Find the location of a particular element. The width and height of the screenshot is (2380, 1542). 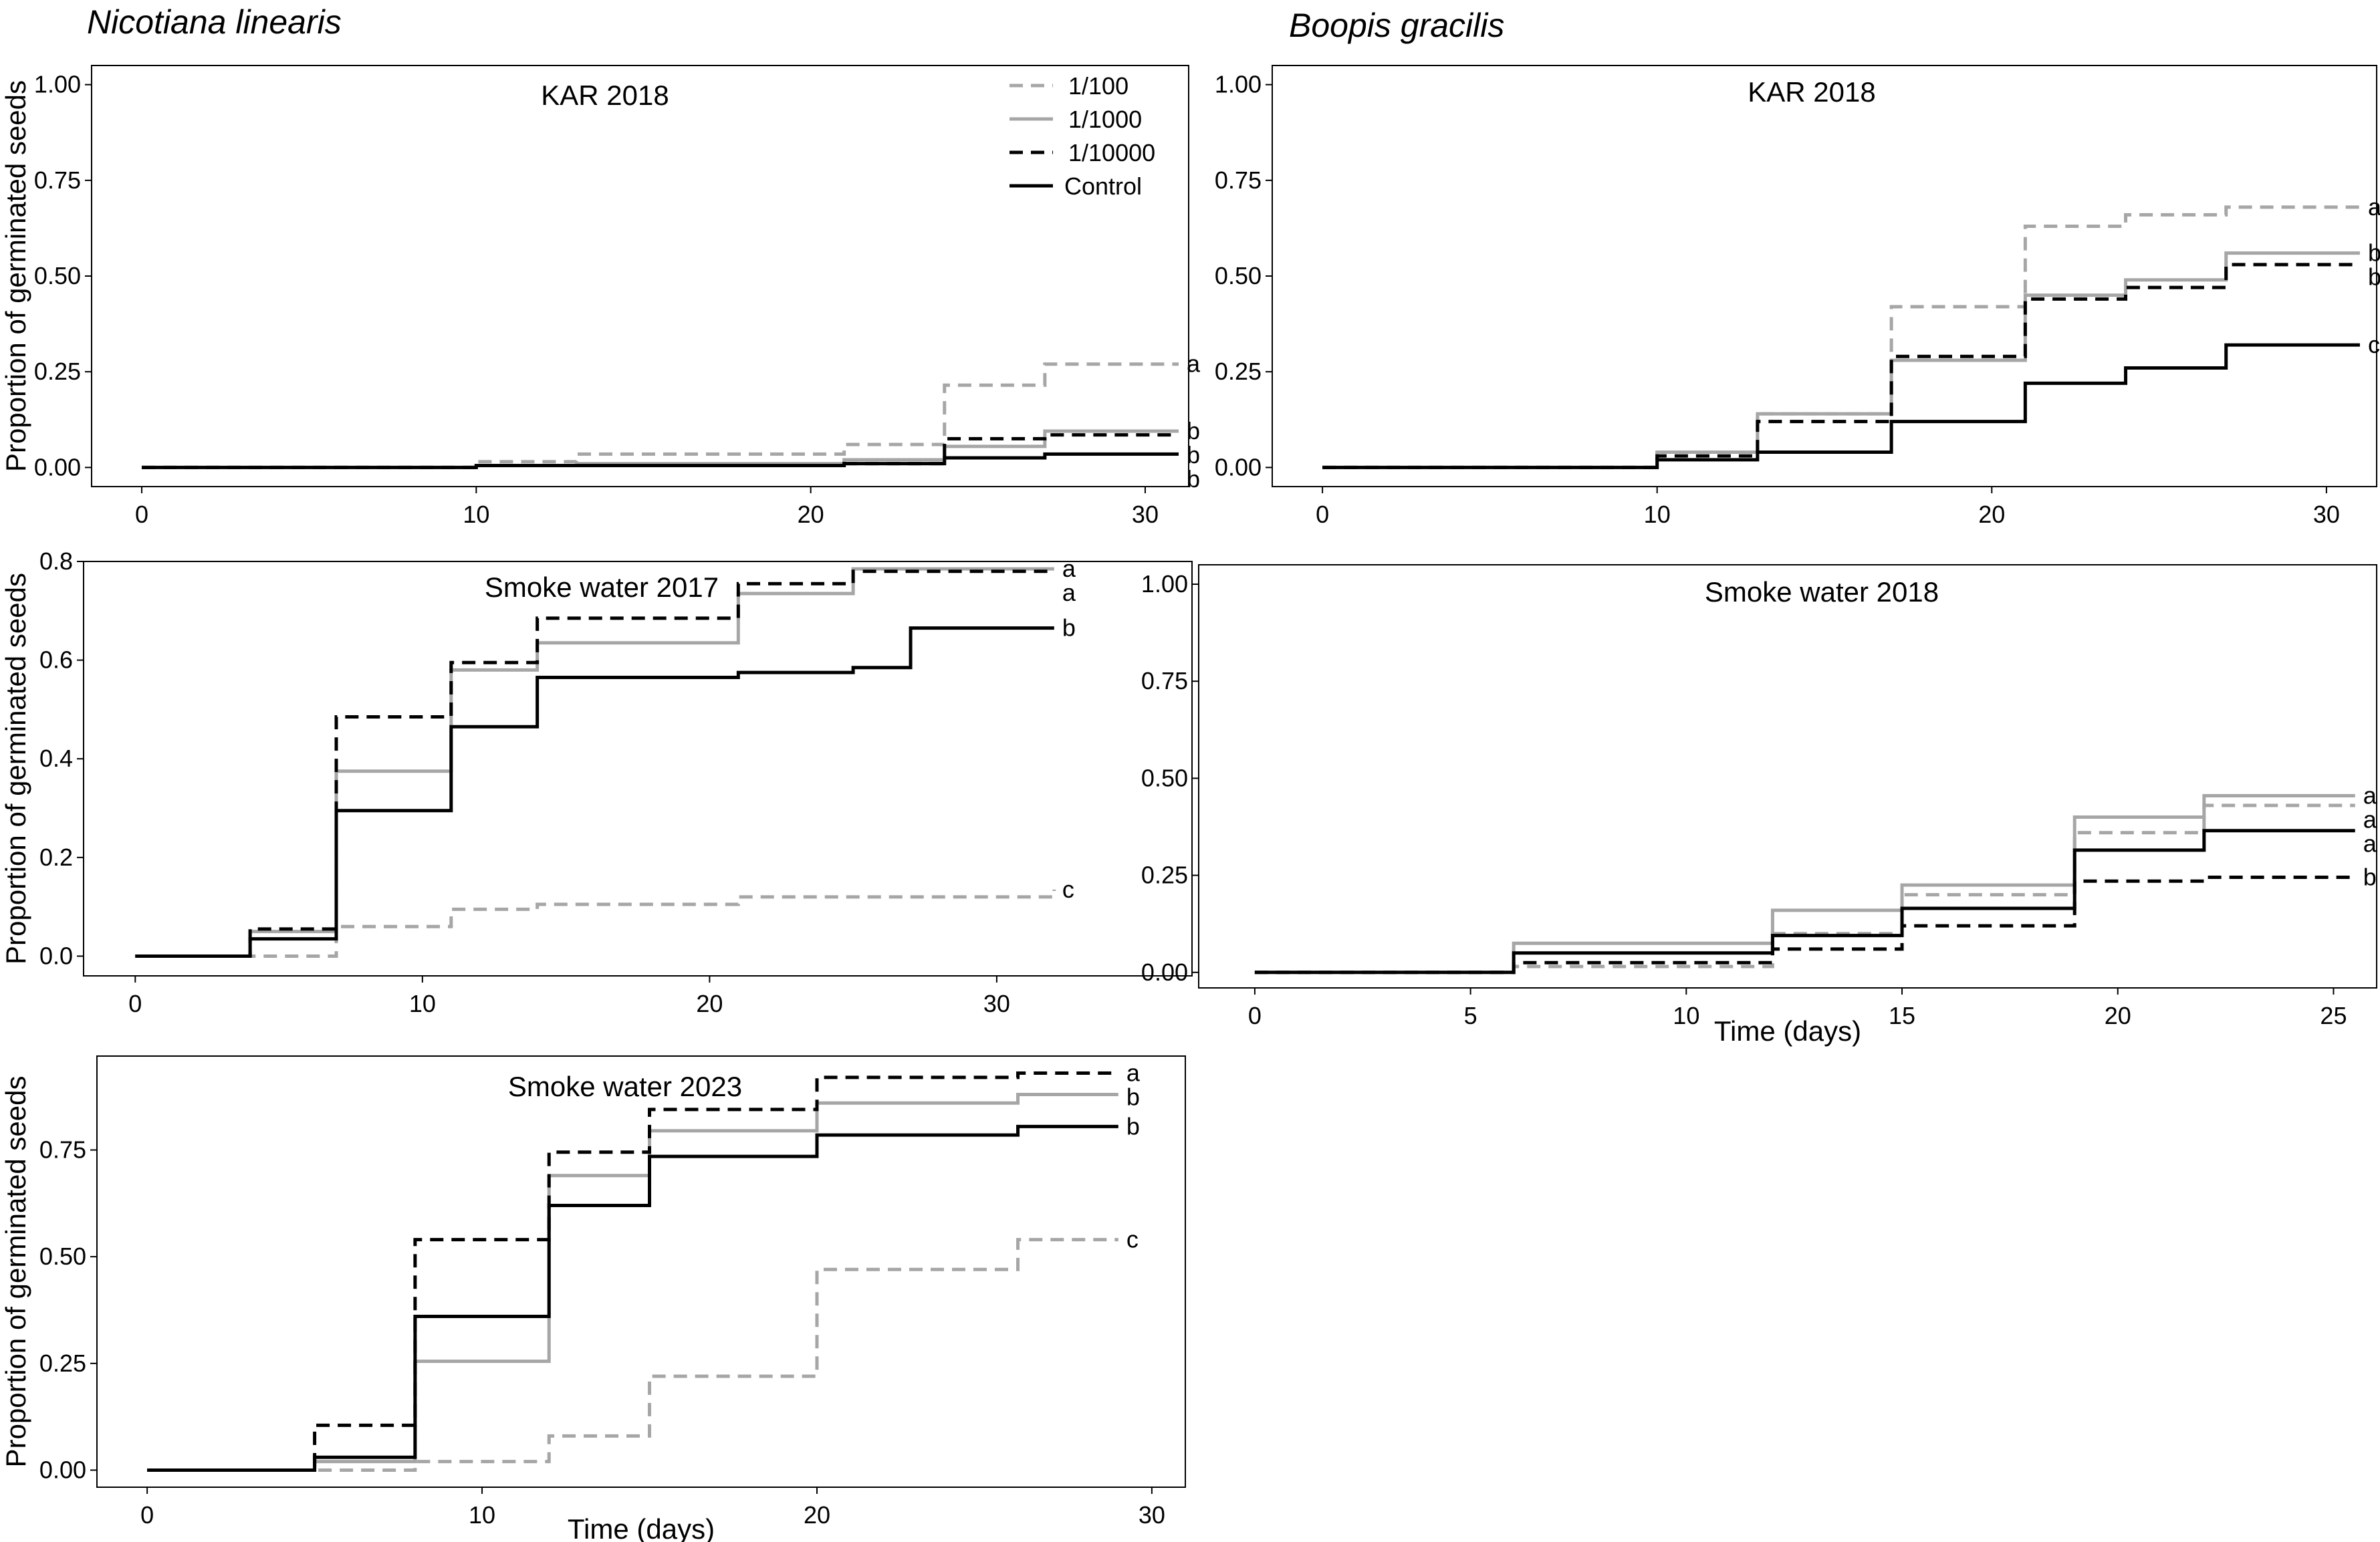

panel-title: Smoke water 2023 is located at coordinates (625, 1086).